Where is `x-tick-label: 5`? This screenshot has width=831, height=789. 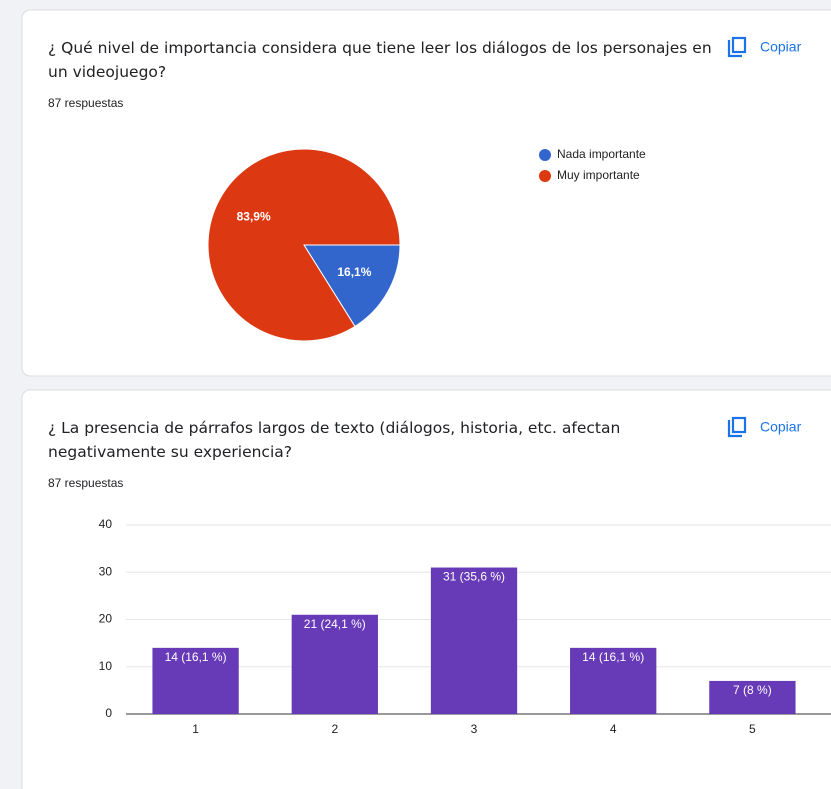 x-tick-label: 5 is located at coordinates (752, 729).